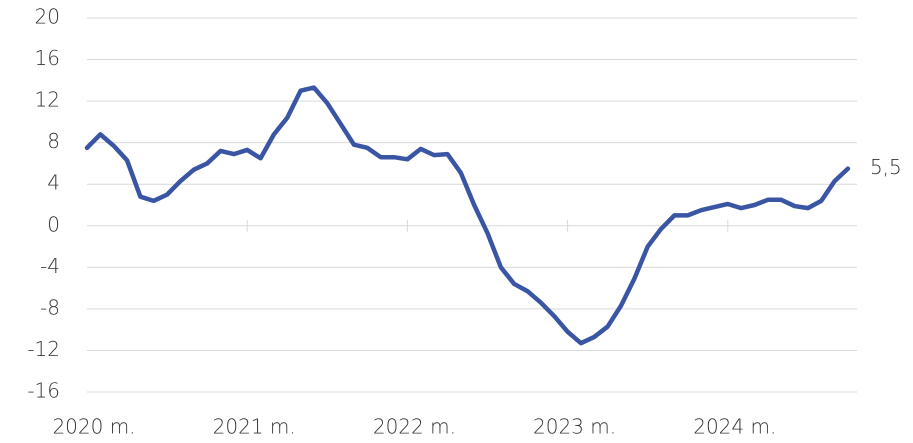  Describe the element at coordinates (53, 183) in the screenshot. I see `y-tick-label: 4` at that location.